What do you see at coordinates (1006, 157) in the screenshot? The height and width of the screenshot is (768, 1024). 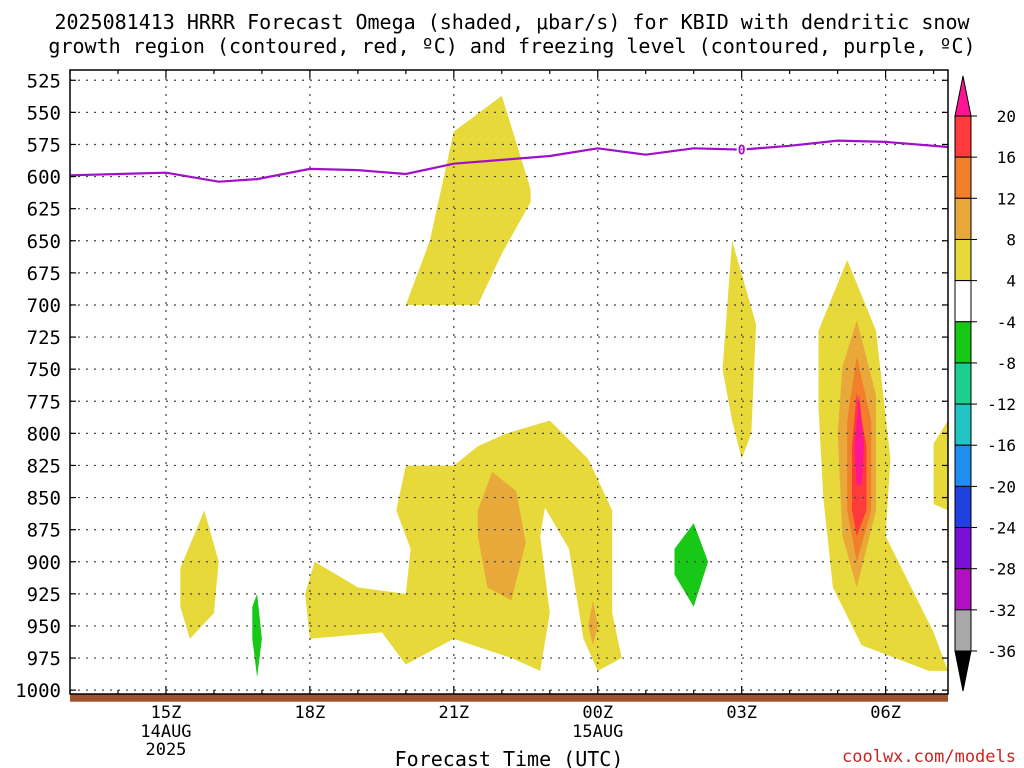 I see `colorbar-label-1: 16` at bounding box center [1006, 157].